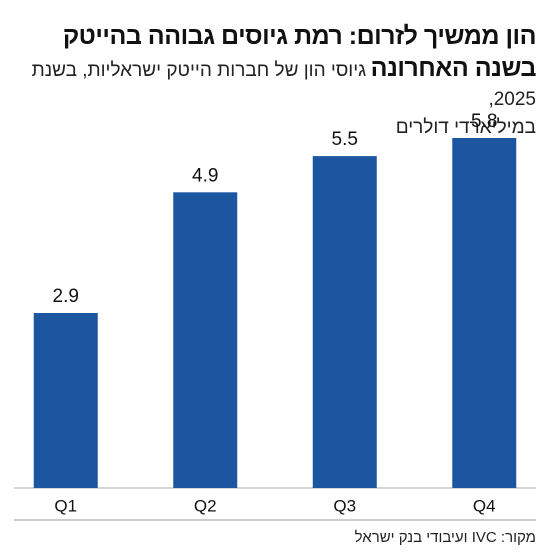  I want to click on data-label: 2.9, so click(66, 296).